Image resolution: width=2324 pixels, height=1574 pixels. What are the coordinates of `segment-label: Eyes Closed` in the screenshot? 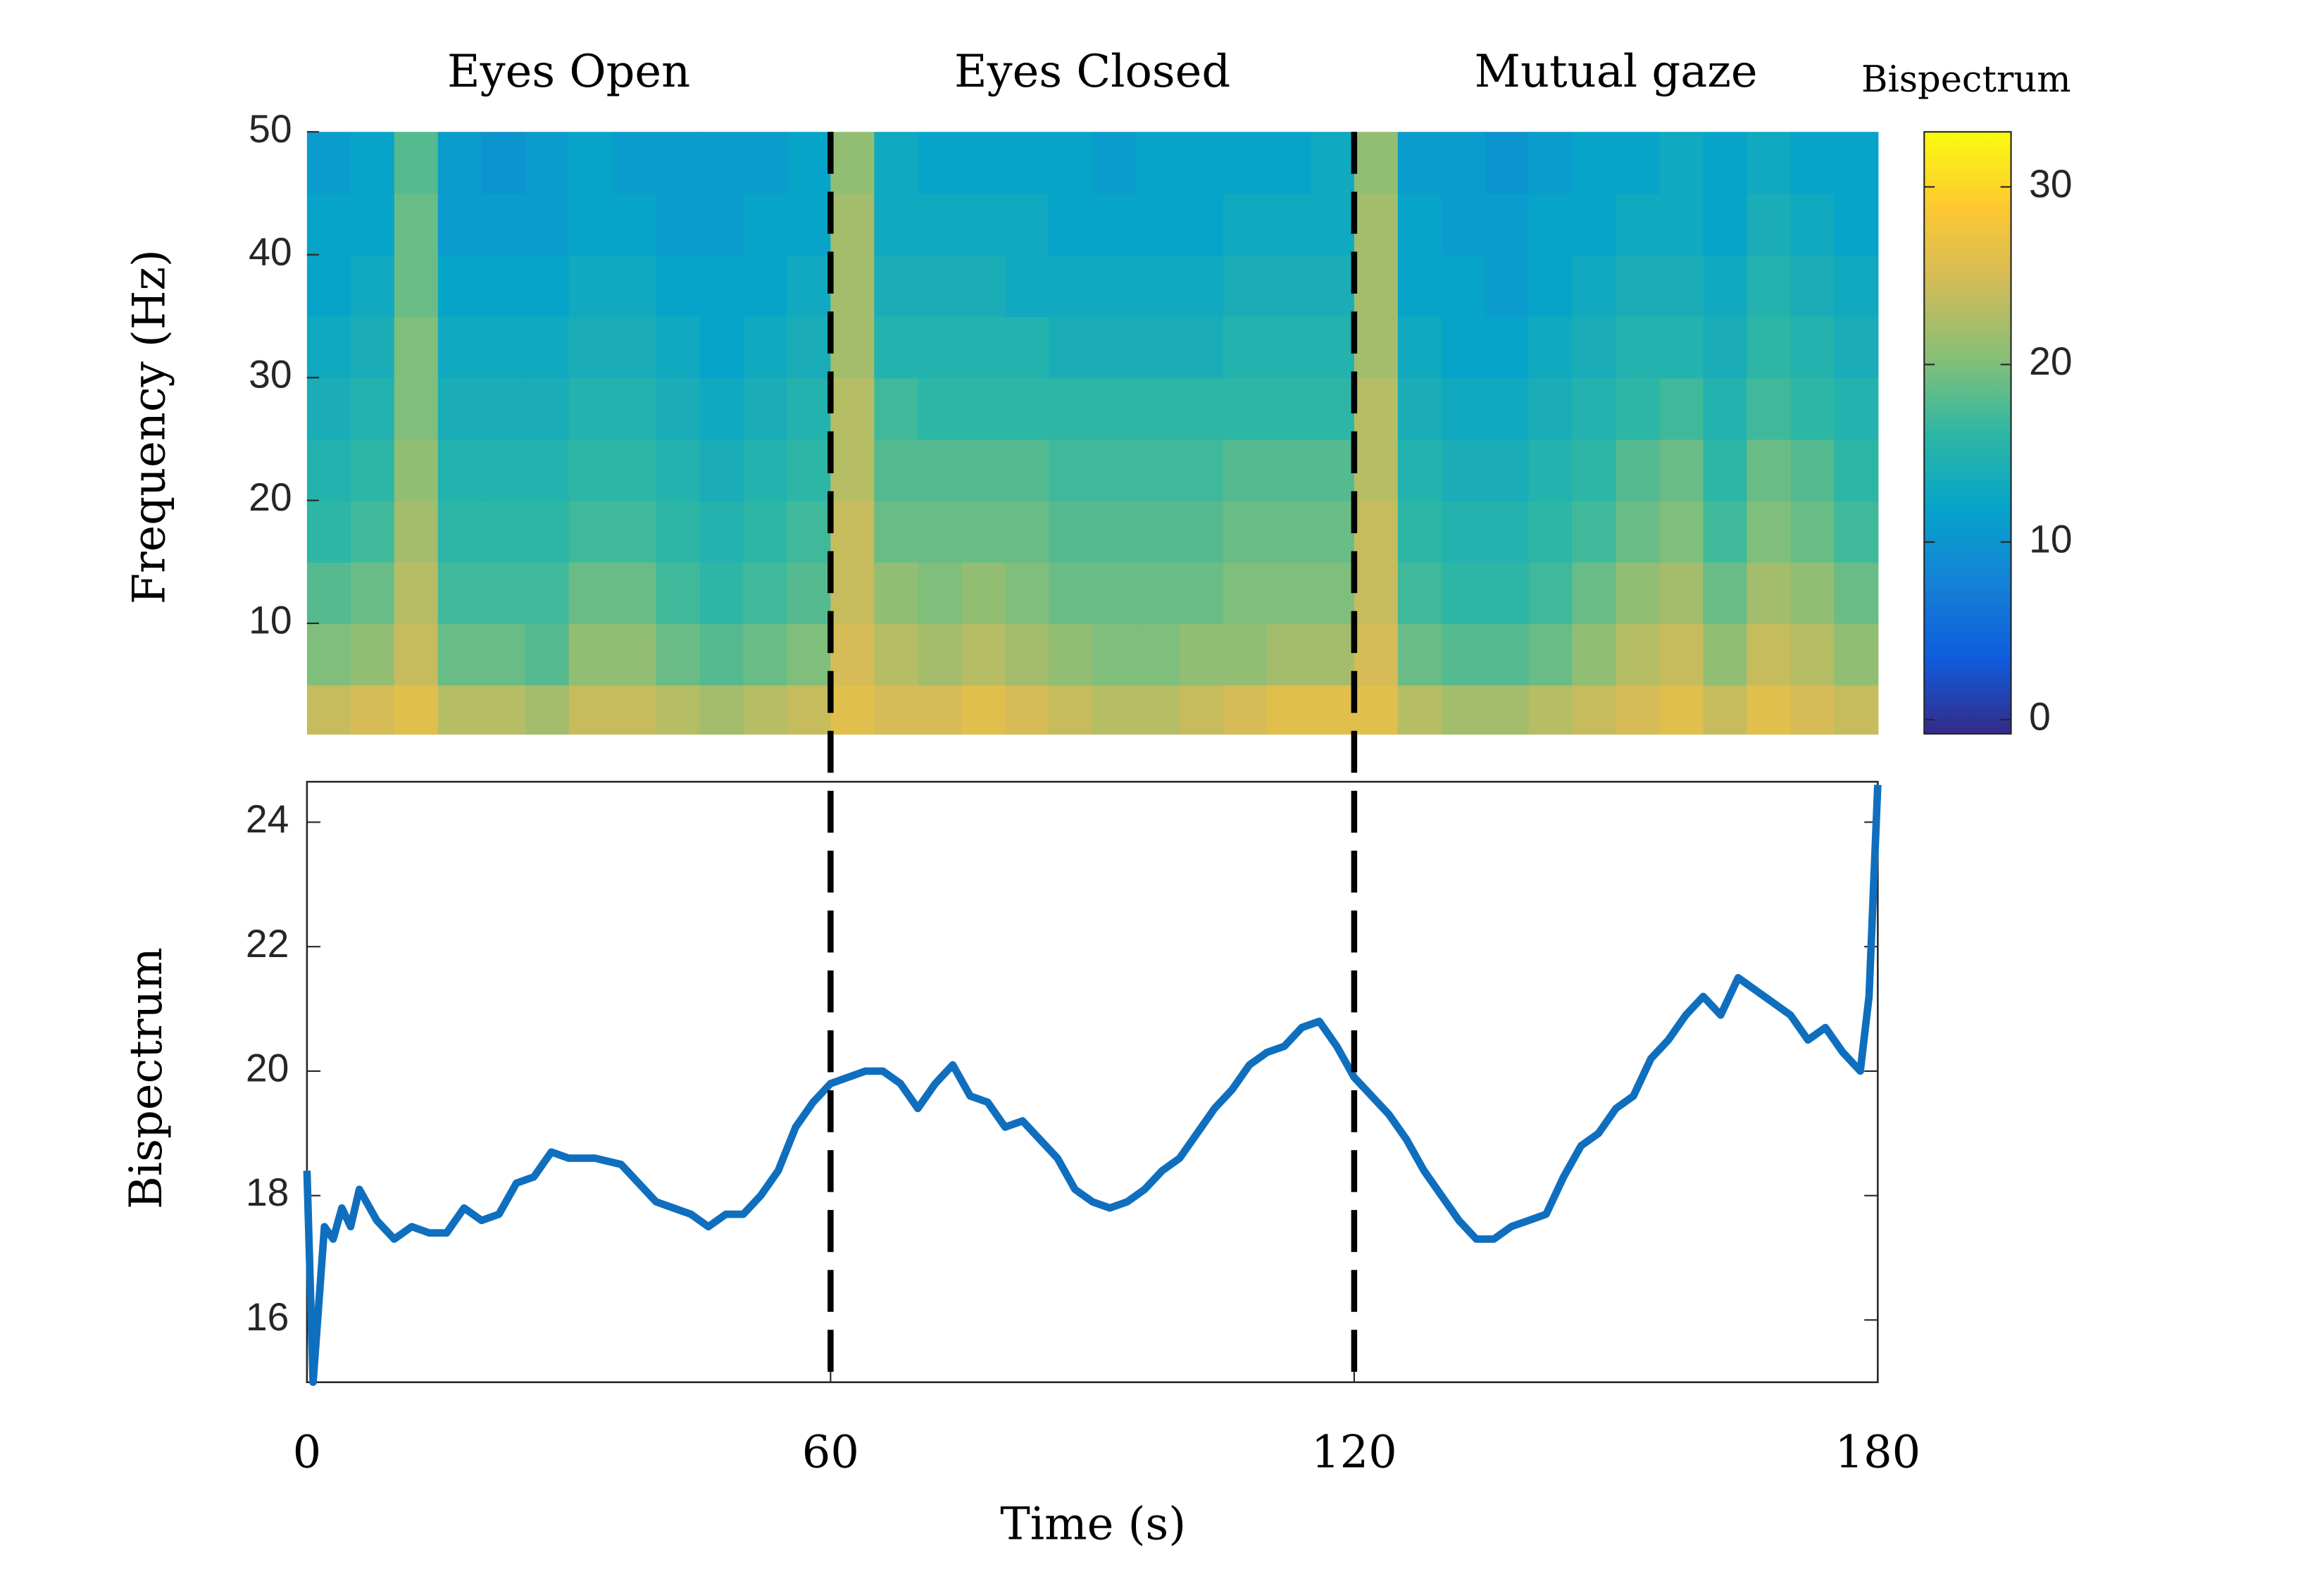 It's located at (1092, 72).